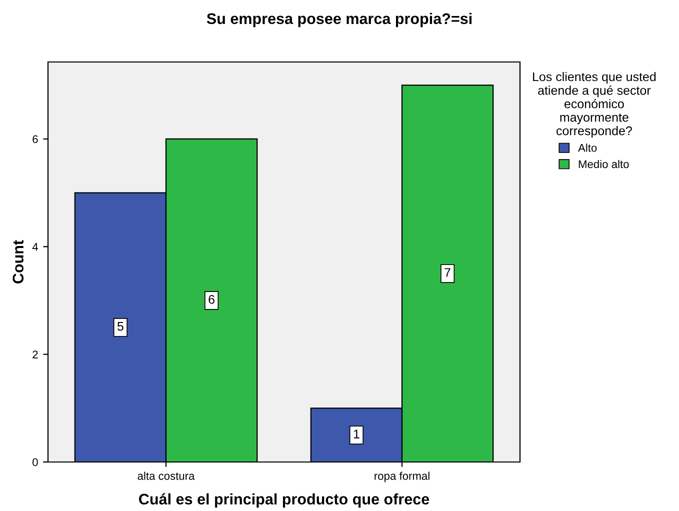 The height and width of the screenshot is (511, 679). Describe the element at coordinates (18, 262) in the screenshot. I see `y-axis-title: Count` at that location.